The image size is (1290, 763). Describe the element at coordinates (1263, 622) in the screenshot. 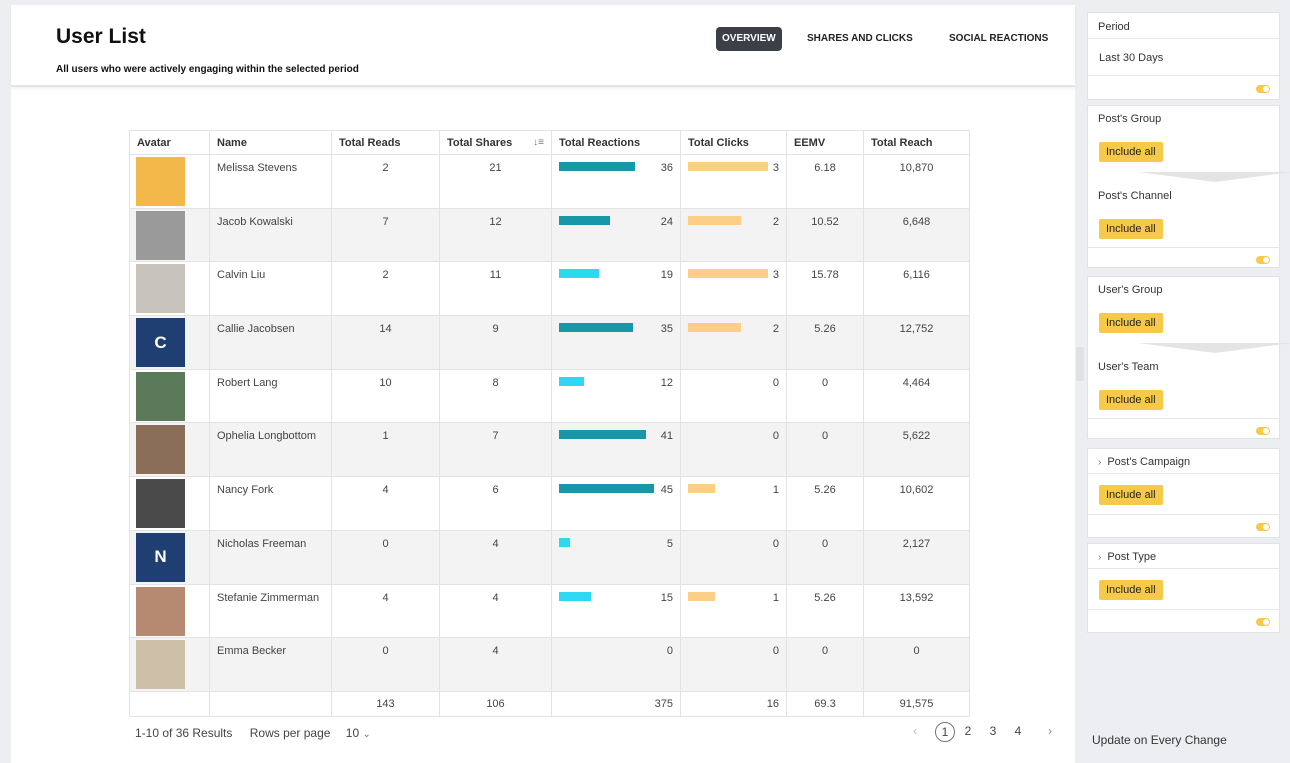

I see `post-type-toggle` at that location.